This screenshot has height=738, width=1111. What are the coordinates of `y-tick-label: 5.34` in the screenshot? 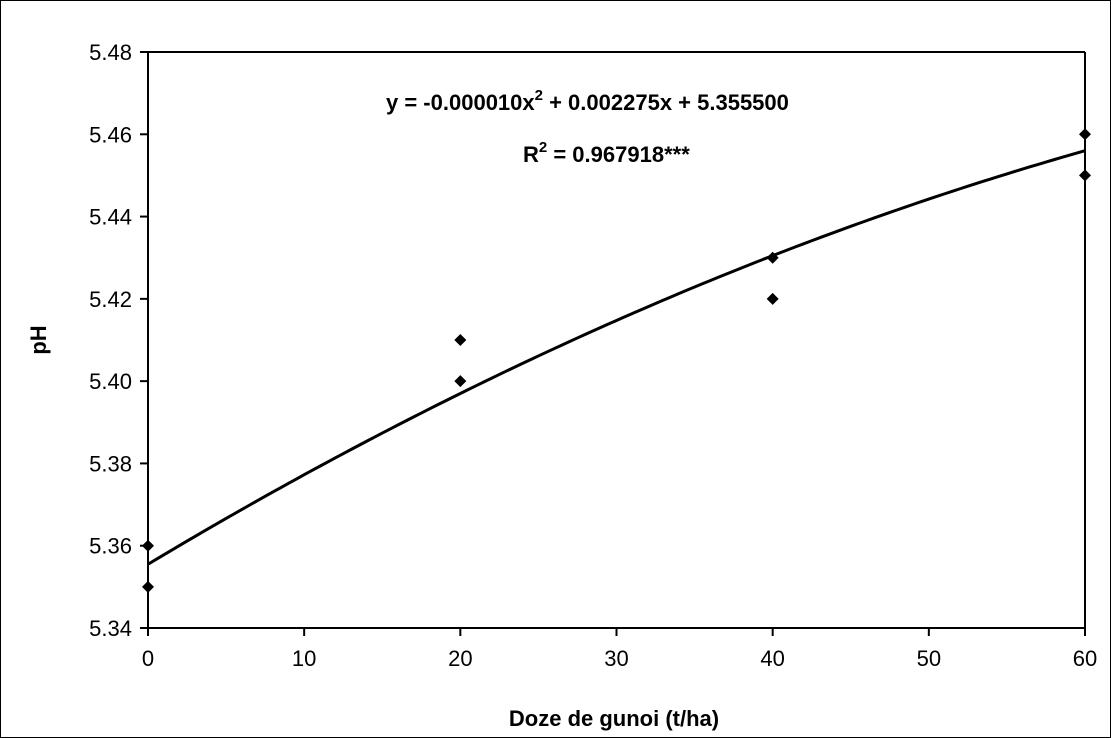 It's located at (110, 628).